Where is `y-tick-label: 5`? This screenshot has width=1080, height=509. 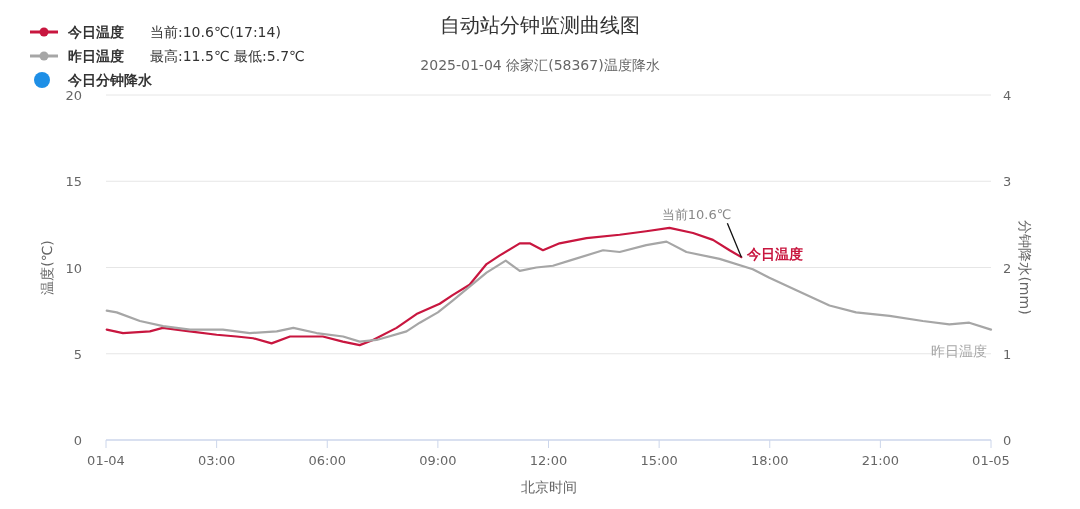
y-tick-label: 5 is located at coordinates (77, 354).